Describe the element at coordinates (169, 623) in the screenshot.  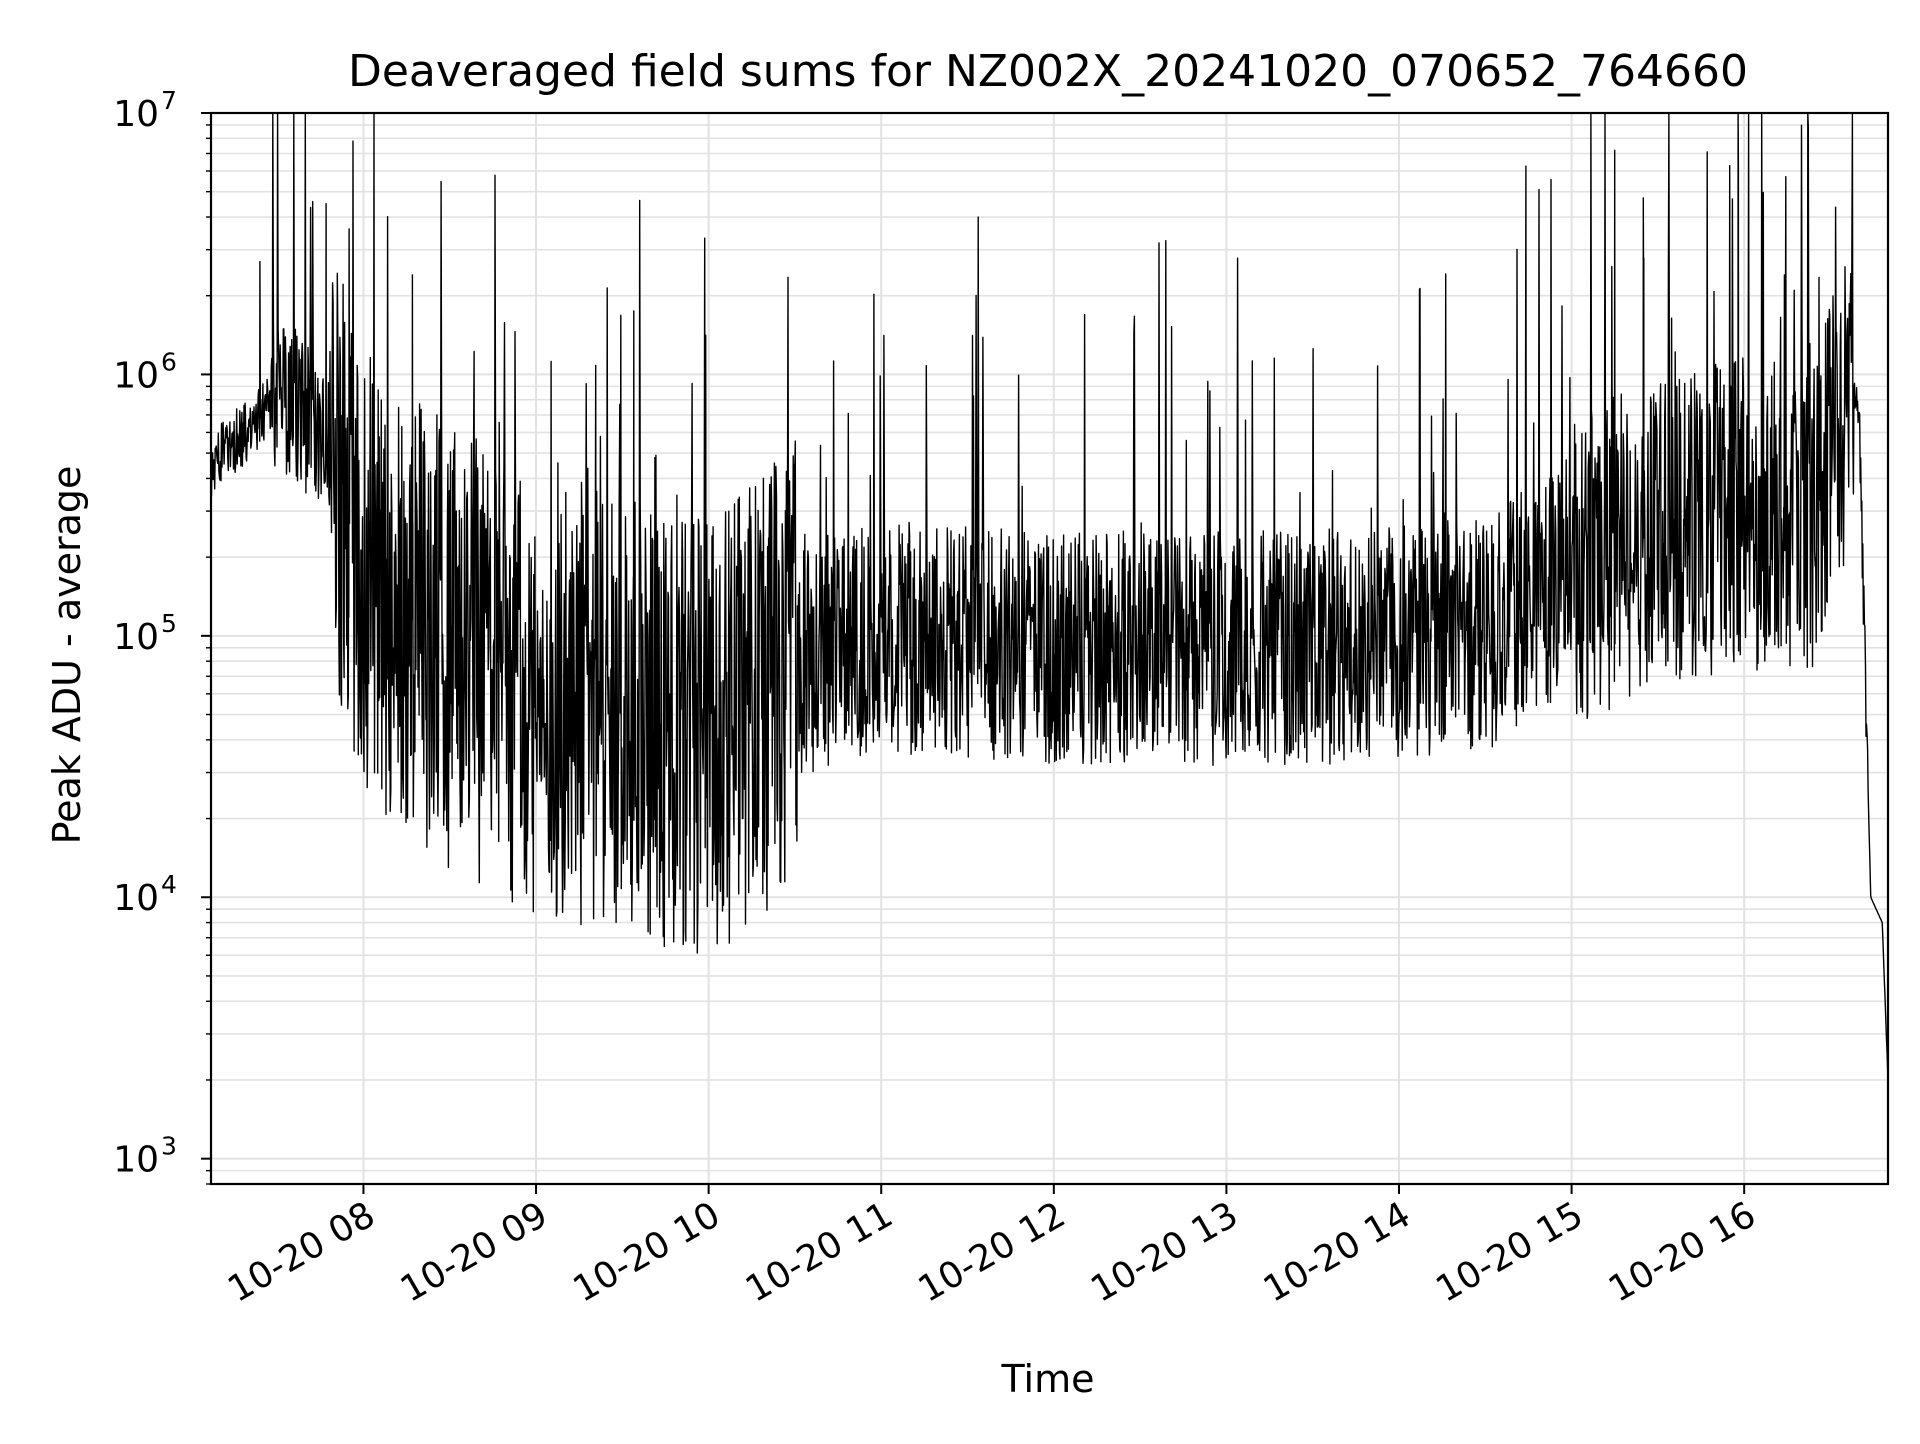
I see `y-tick-exponent: 5` at that location.